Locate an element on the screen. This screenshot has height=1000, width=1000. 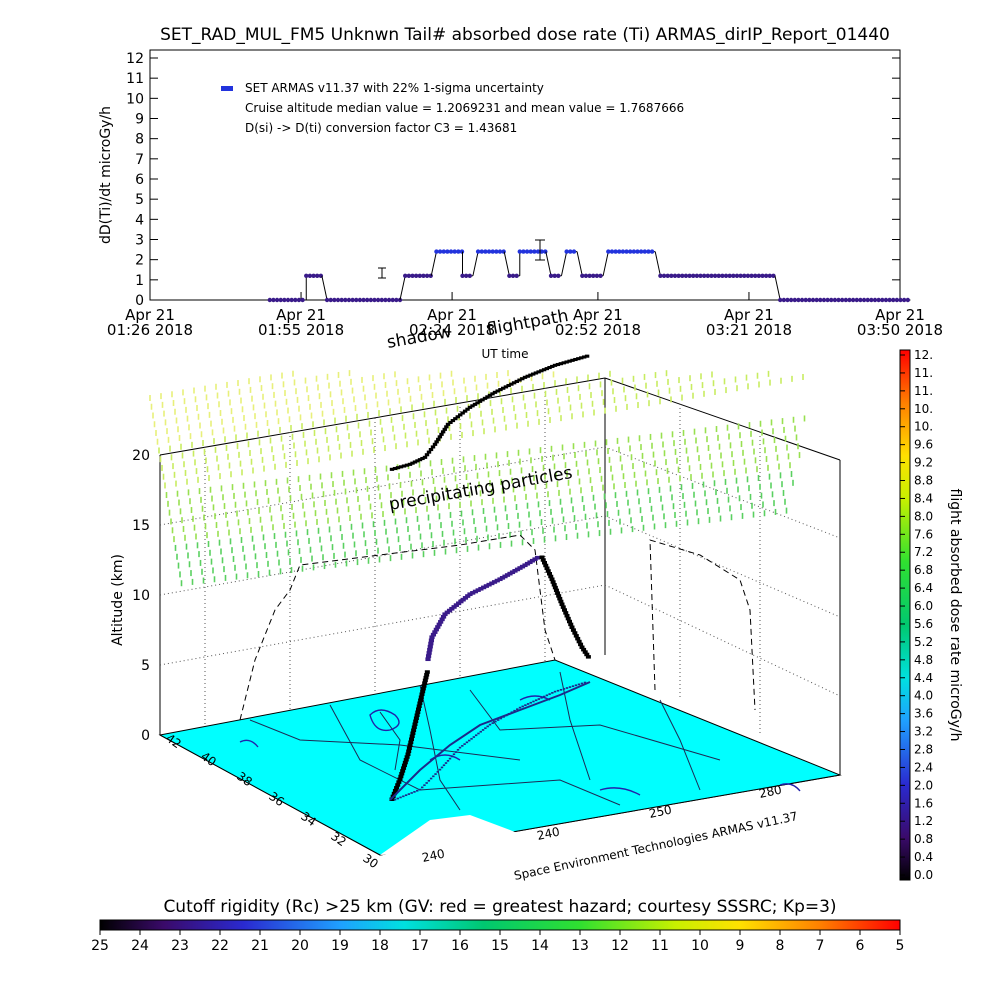
lon-tick: 280 is located at coordinates (770, 791).